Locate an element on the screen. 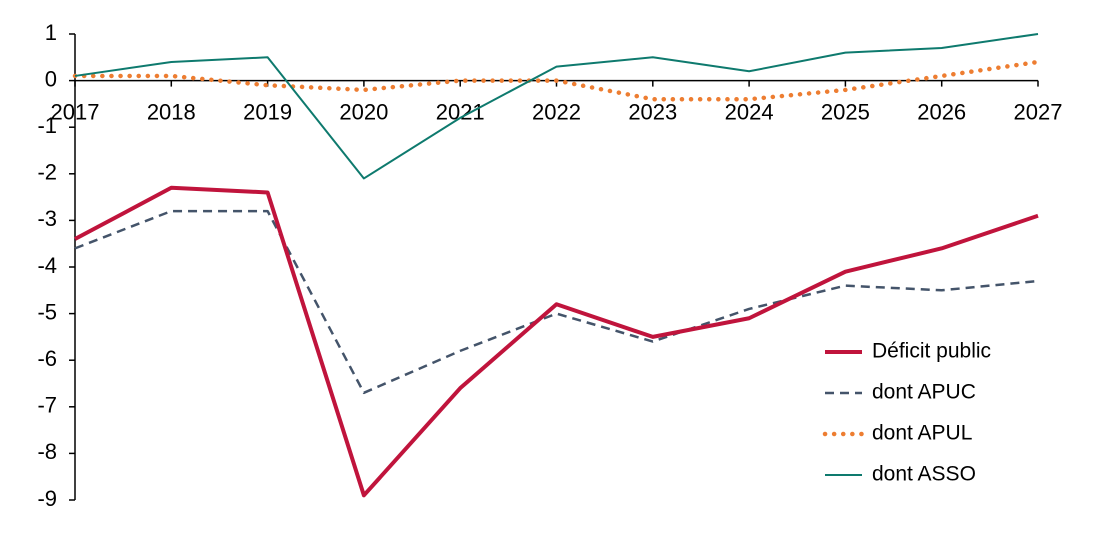  x-tick-label: 2020 is located at coordinates (363, 111).